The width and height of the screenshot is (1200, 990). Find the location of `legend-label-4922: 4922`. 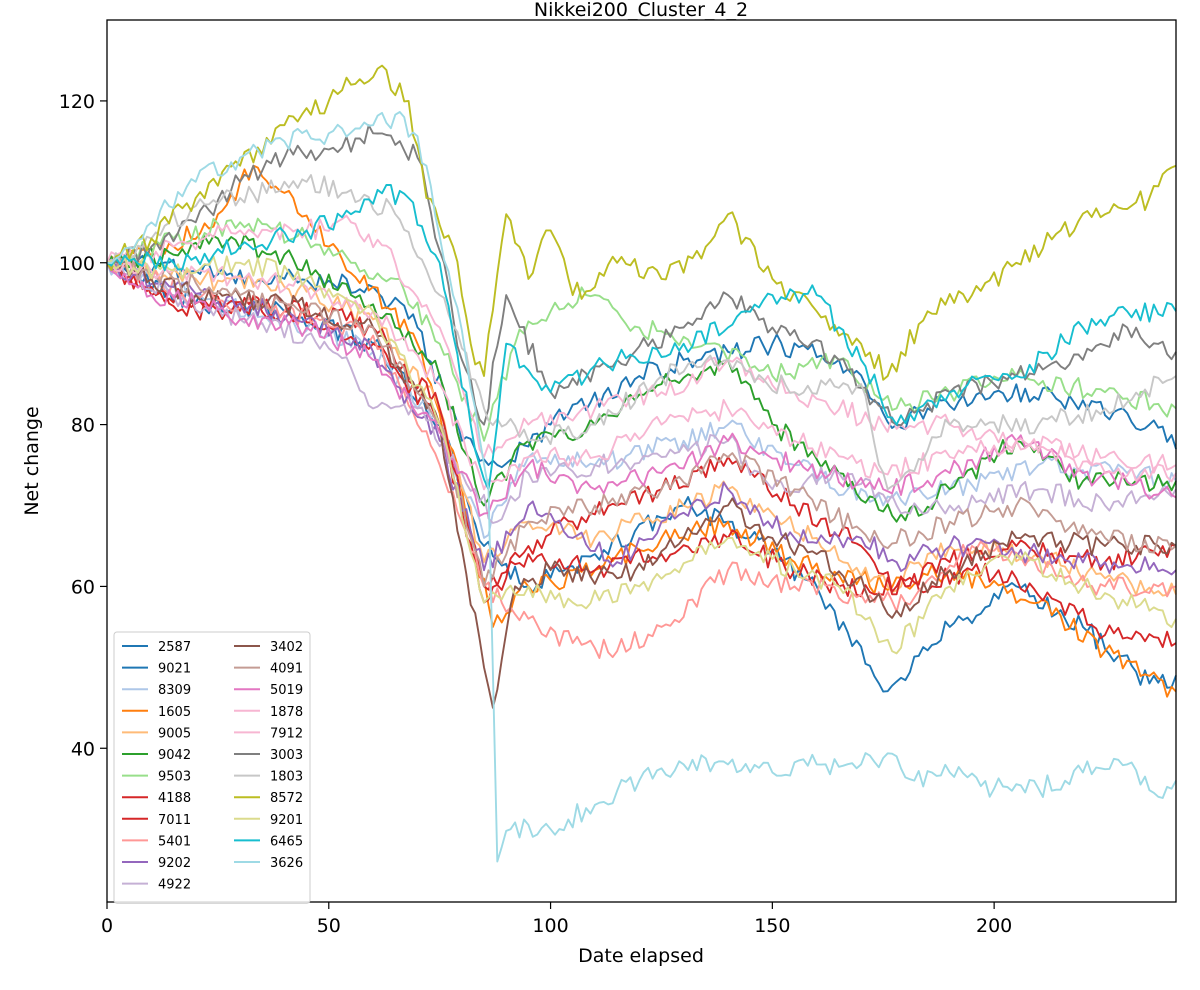

legend-label-4922: 4922 is located at coordinates (174, 885).